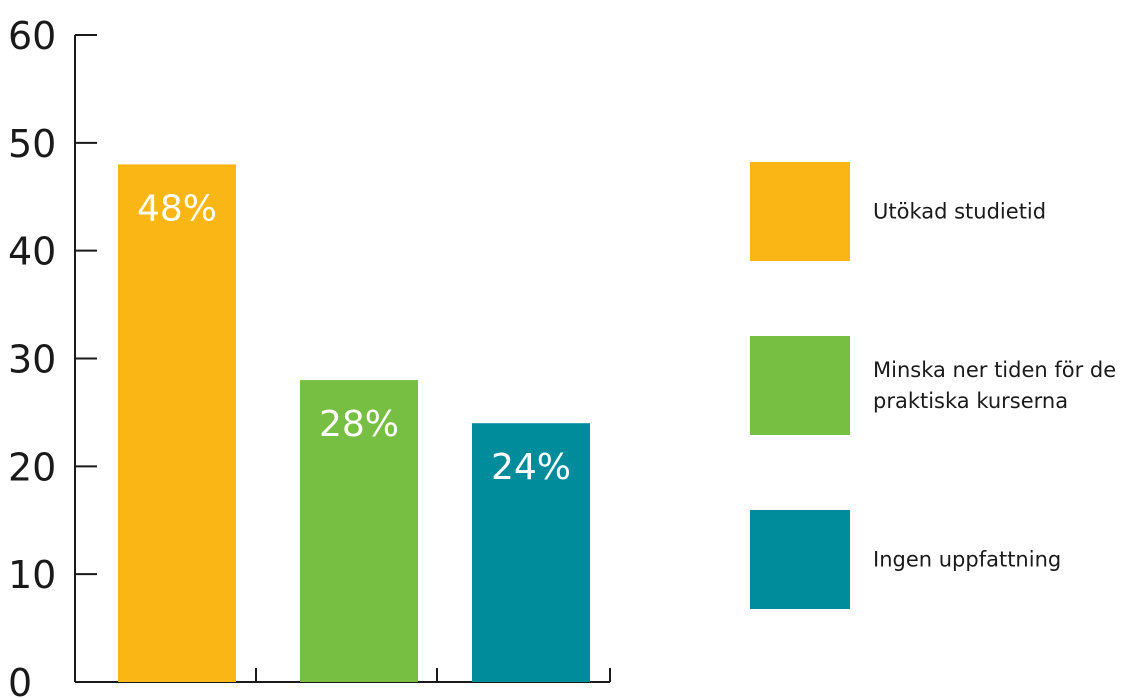 The image size is (1146, 699). Describe the element at coordinates (32, 36) in the screenshot. I see `y-tick-label: 60` at that location.